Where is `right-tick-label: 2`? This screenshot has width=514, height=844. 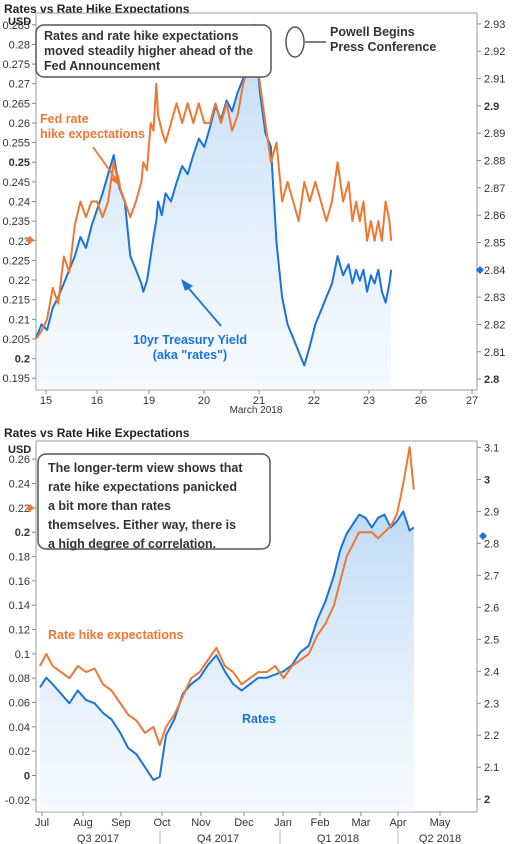
right-tick-label: 2 is located at coordinates (487, 800).